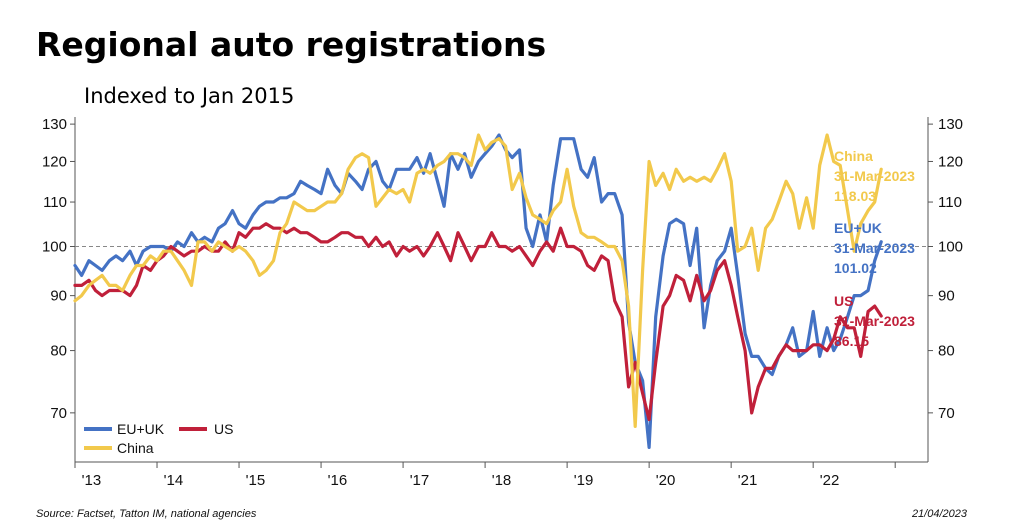 This screenshot has height=532, width=1024. Describe the element at coordinates (58, 413) in the screenshot. I see `y-tick-label-left: 70` at that location.